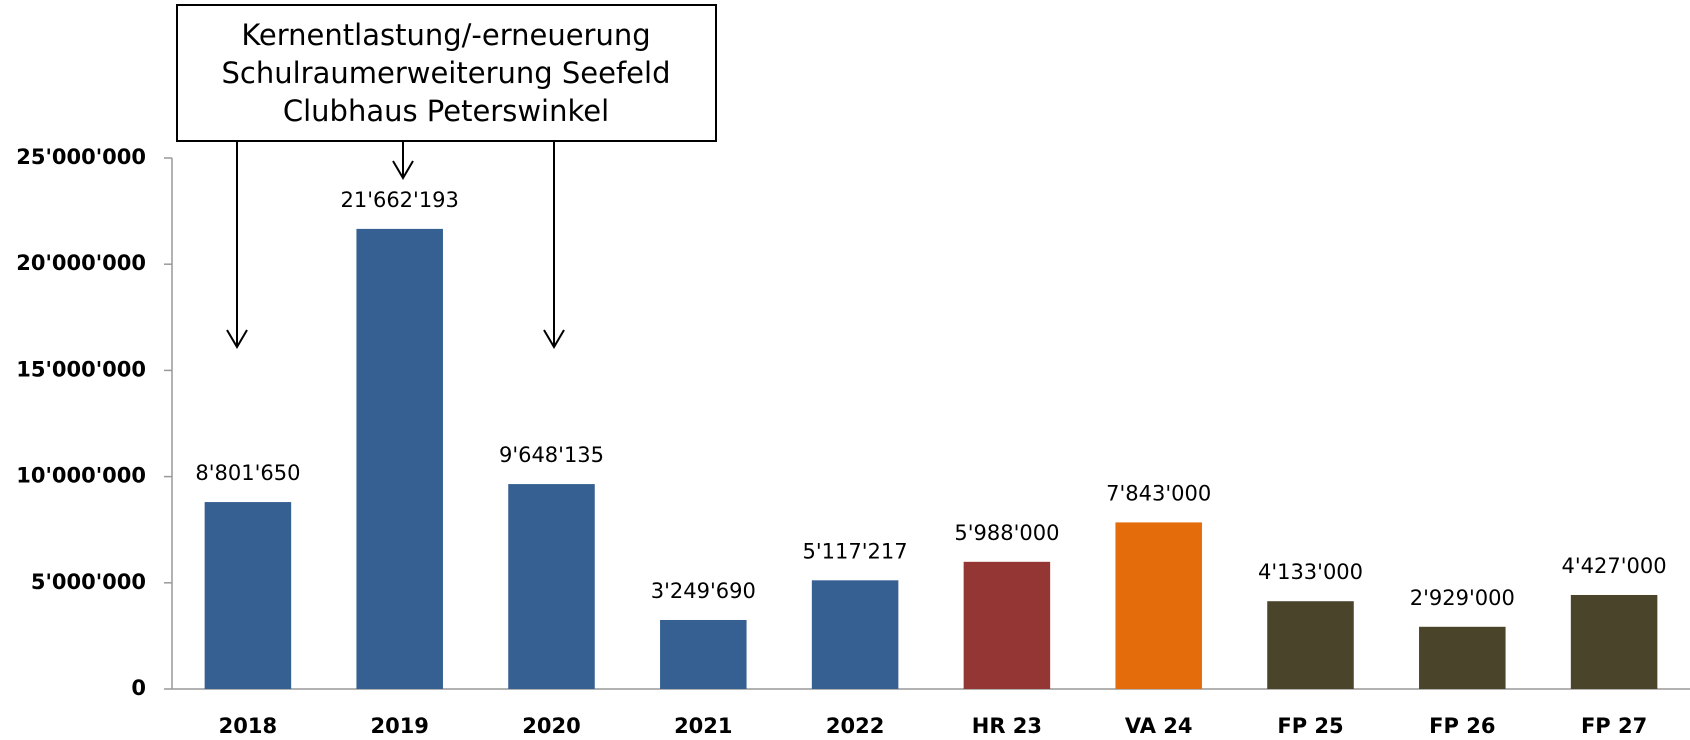  Describe the element at coordinates (1462, 726) in the screenshot. I see `x-tick-label: FP 26` at that location.